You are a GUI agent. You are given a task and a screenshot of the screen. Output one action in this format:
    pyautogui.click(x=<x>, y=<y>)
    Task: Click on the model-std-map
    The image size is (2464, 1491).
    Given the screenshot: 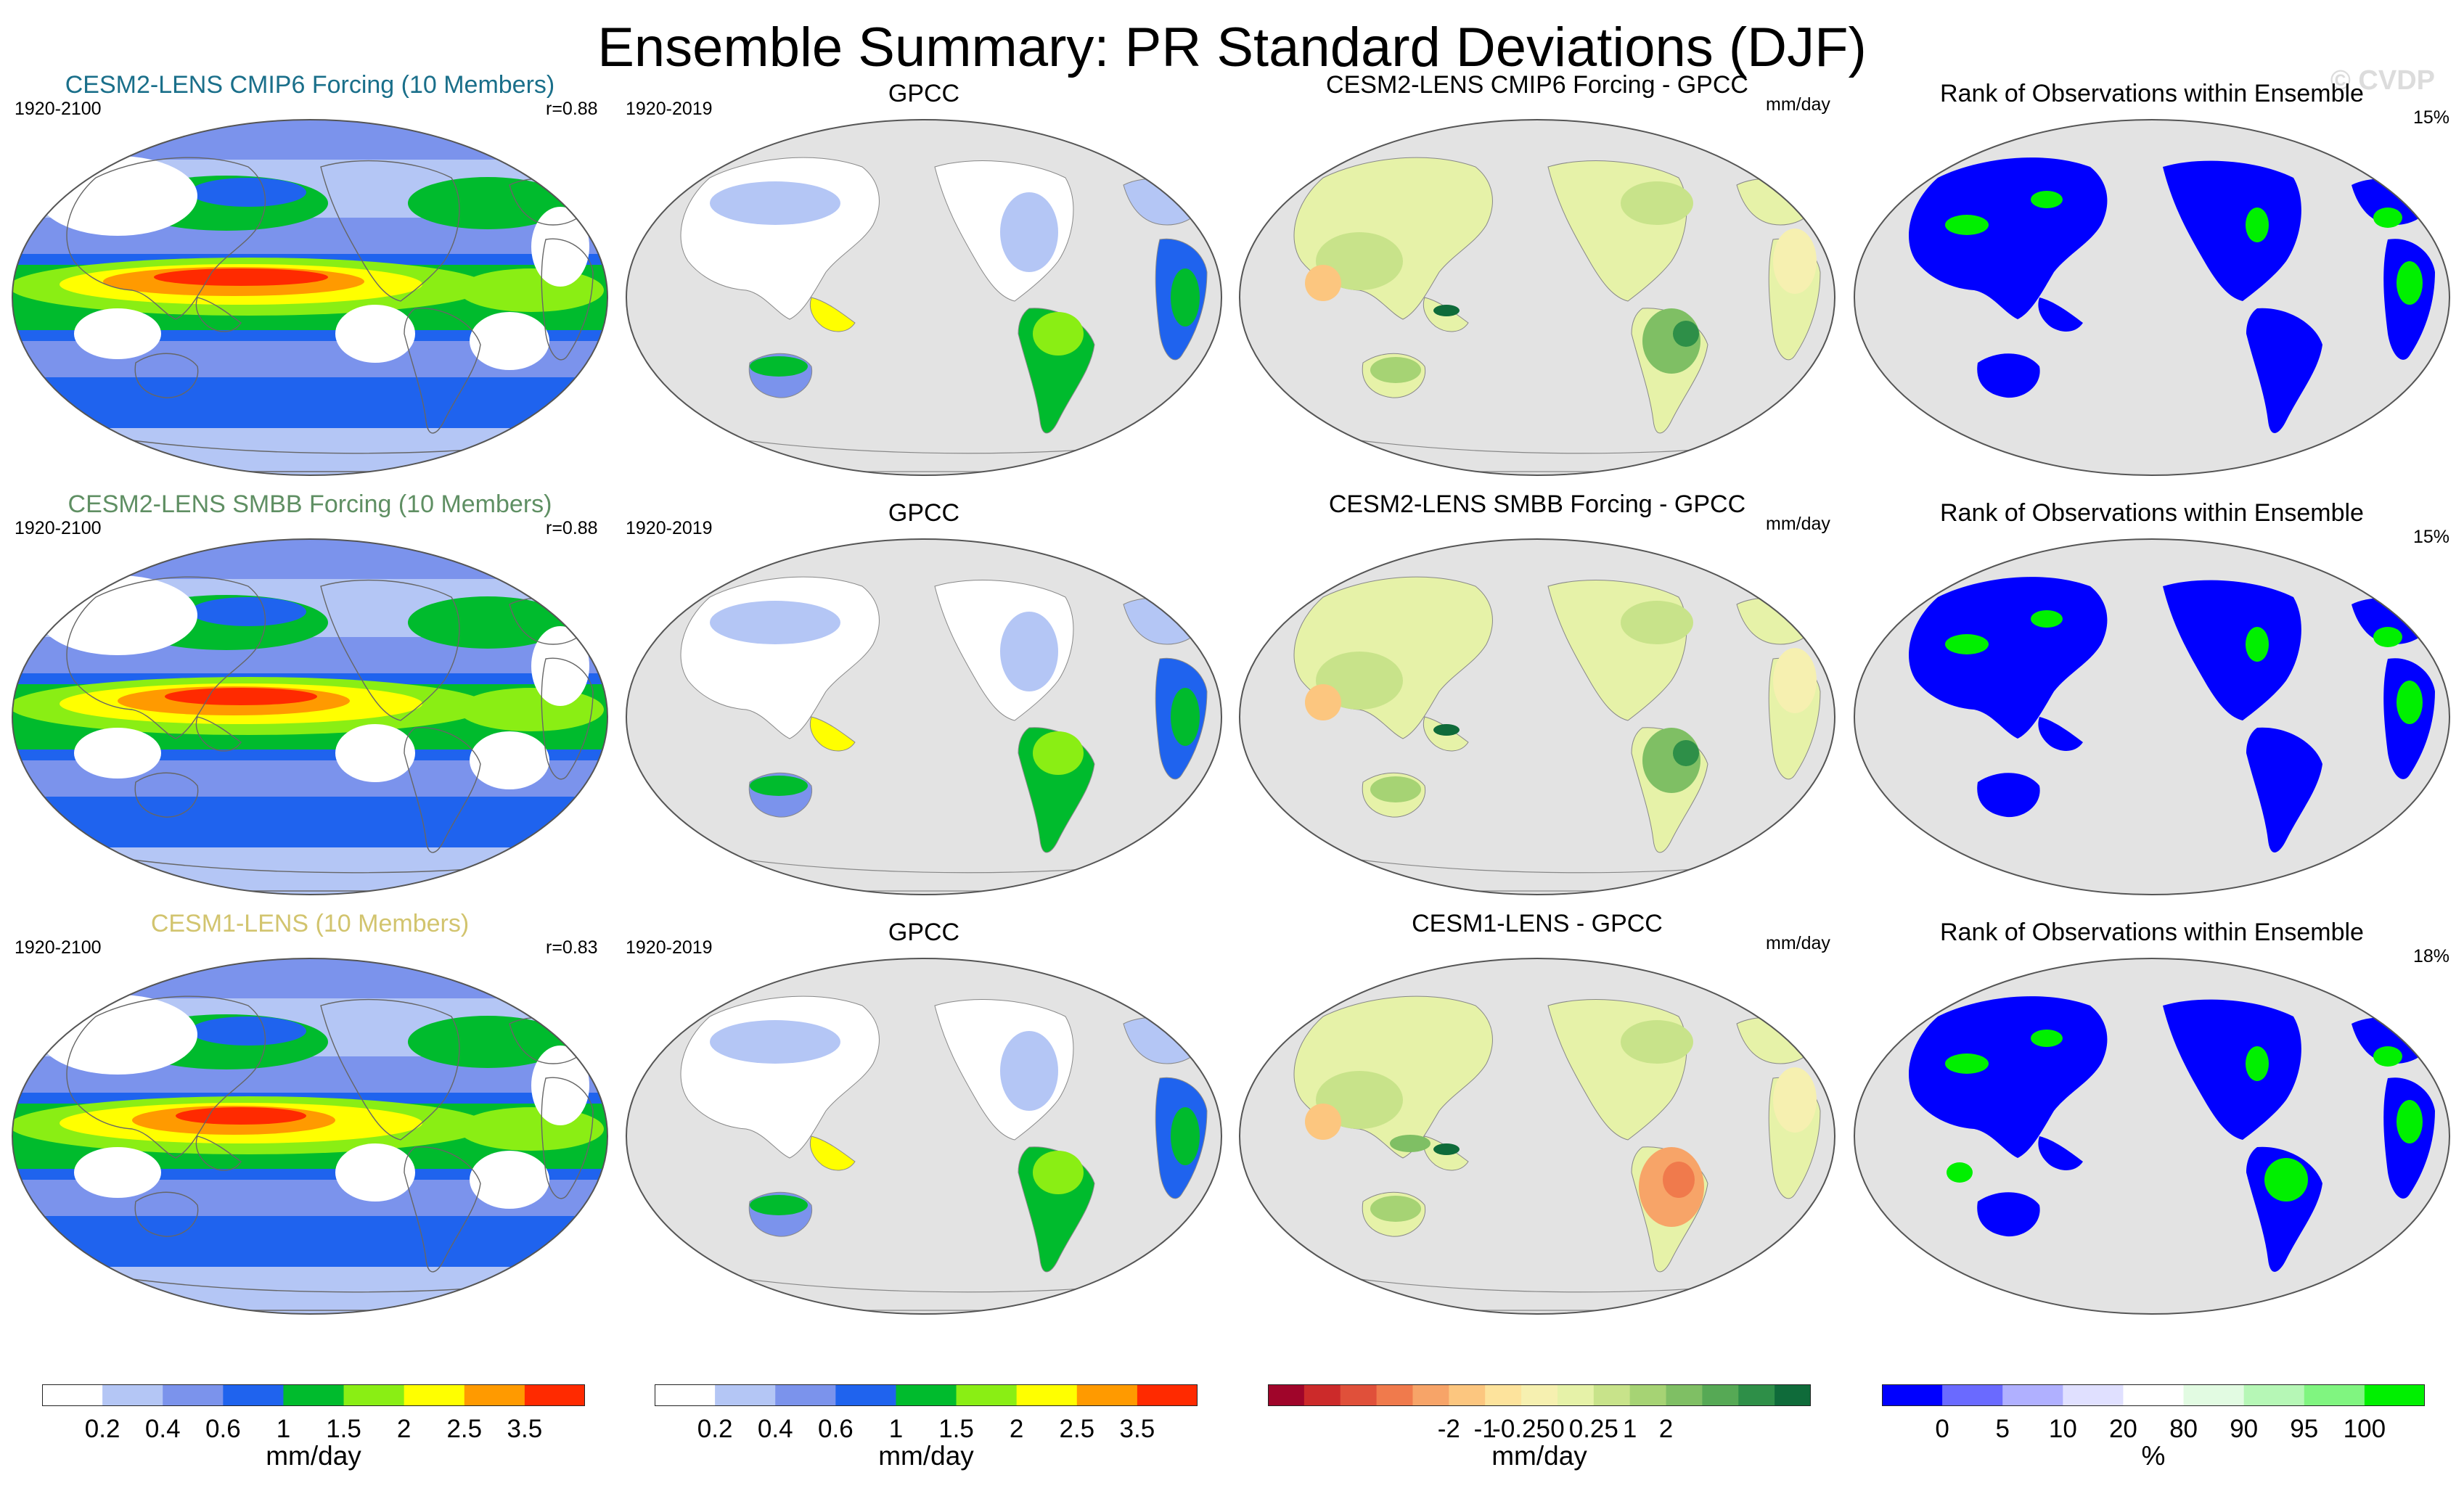 What is the action you would take?
    pyautogui.click(x=310, y=1136)
    